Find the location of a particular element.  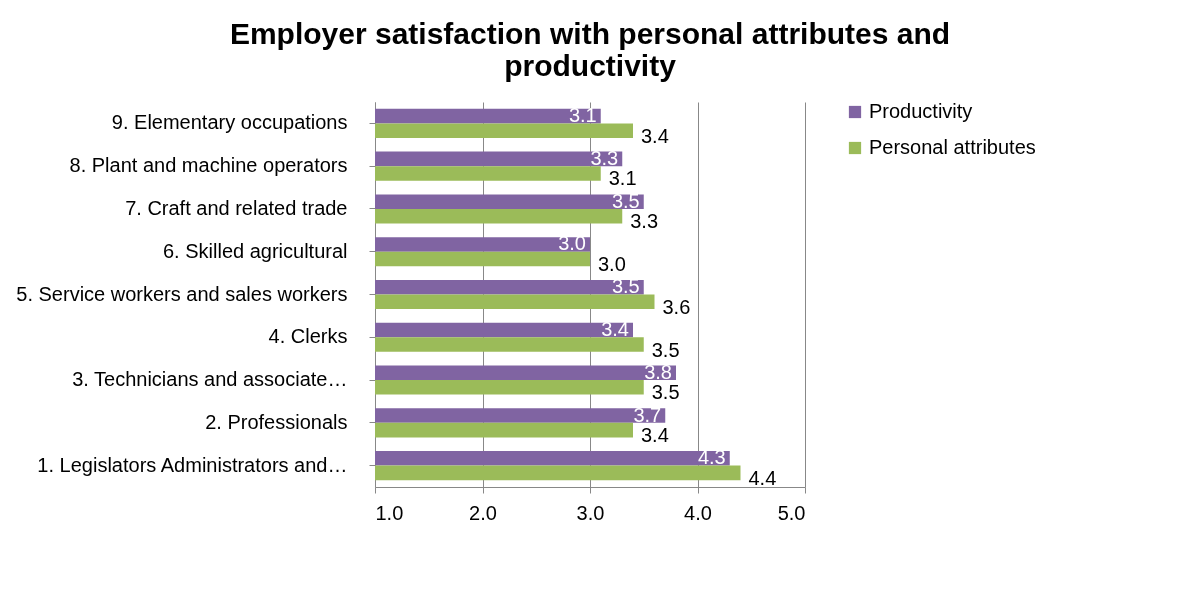

y-tick-label: 8. Plant and machine operators is located at coordinates (208, 165).